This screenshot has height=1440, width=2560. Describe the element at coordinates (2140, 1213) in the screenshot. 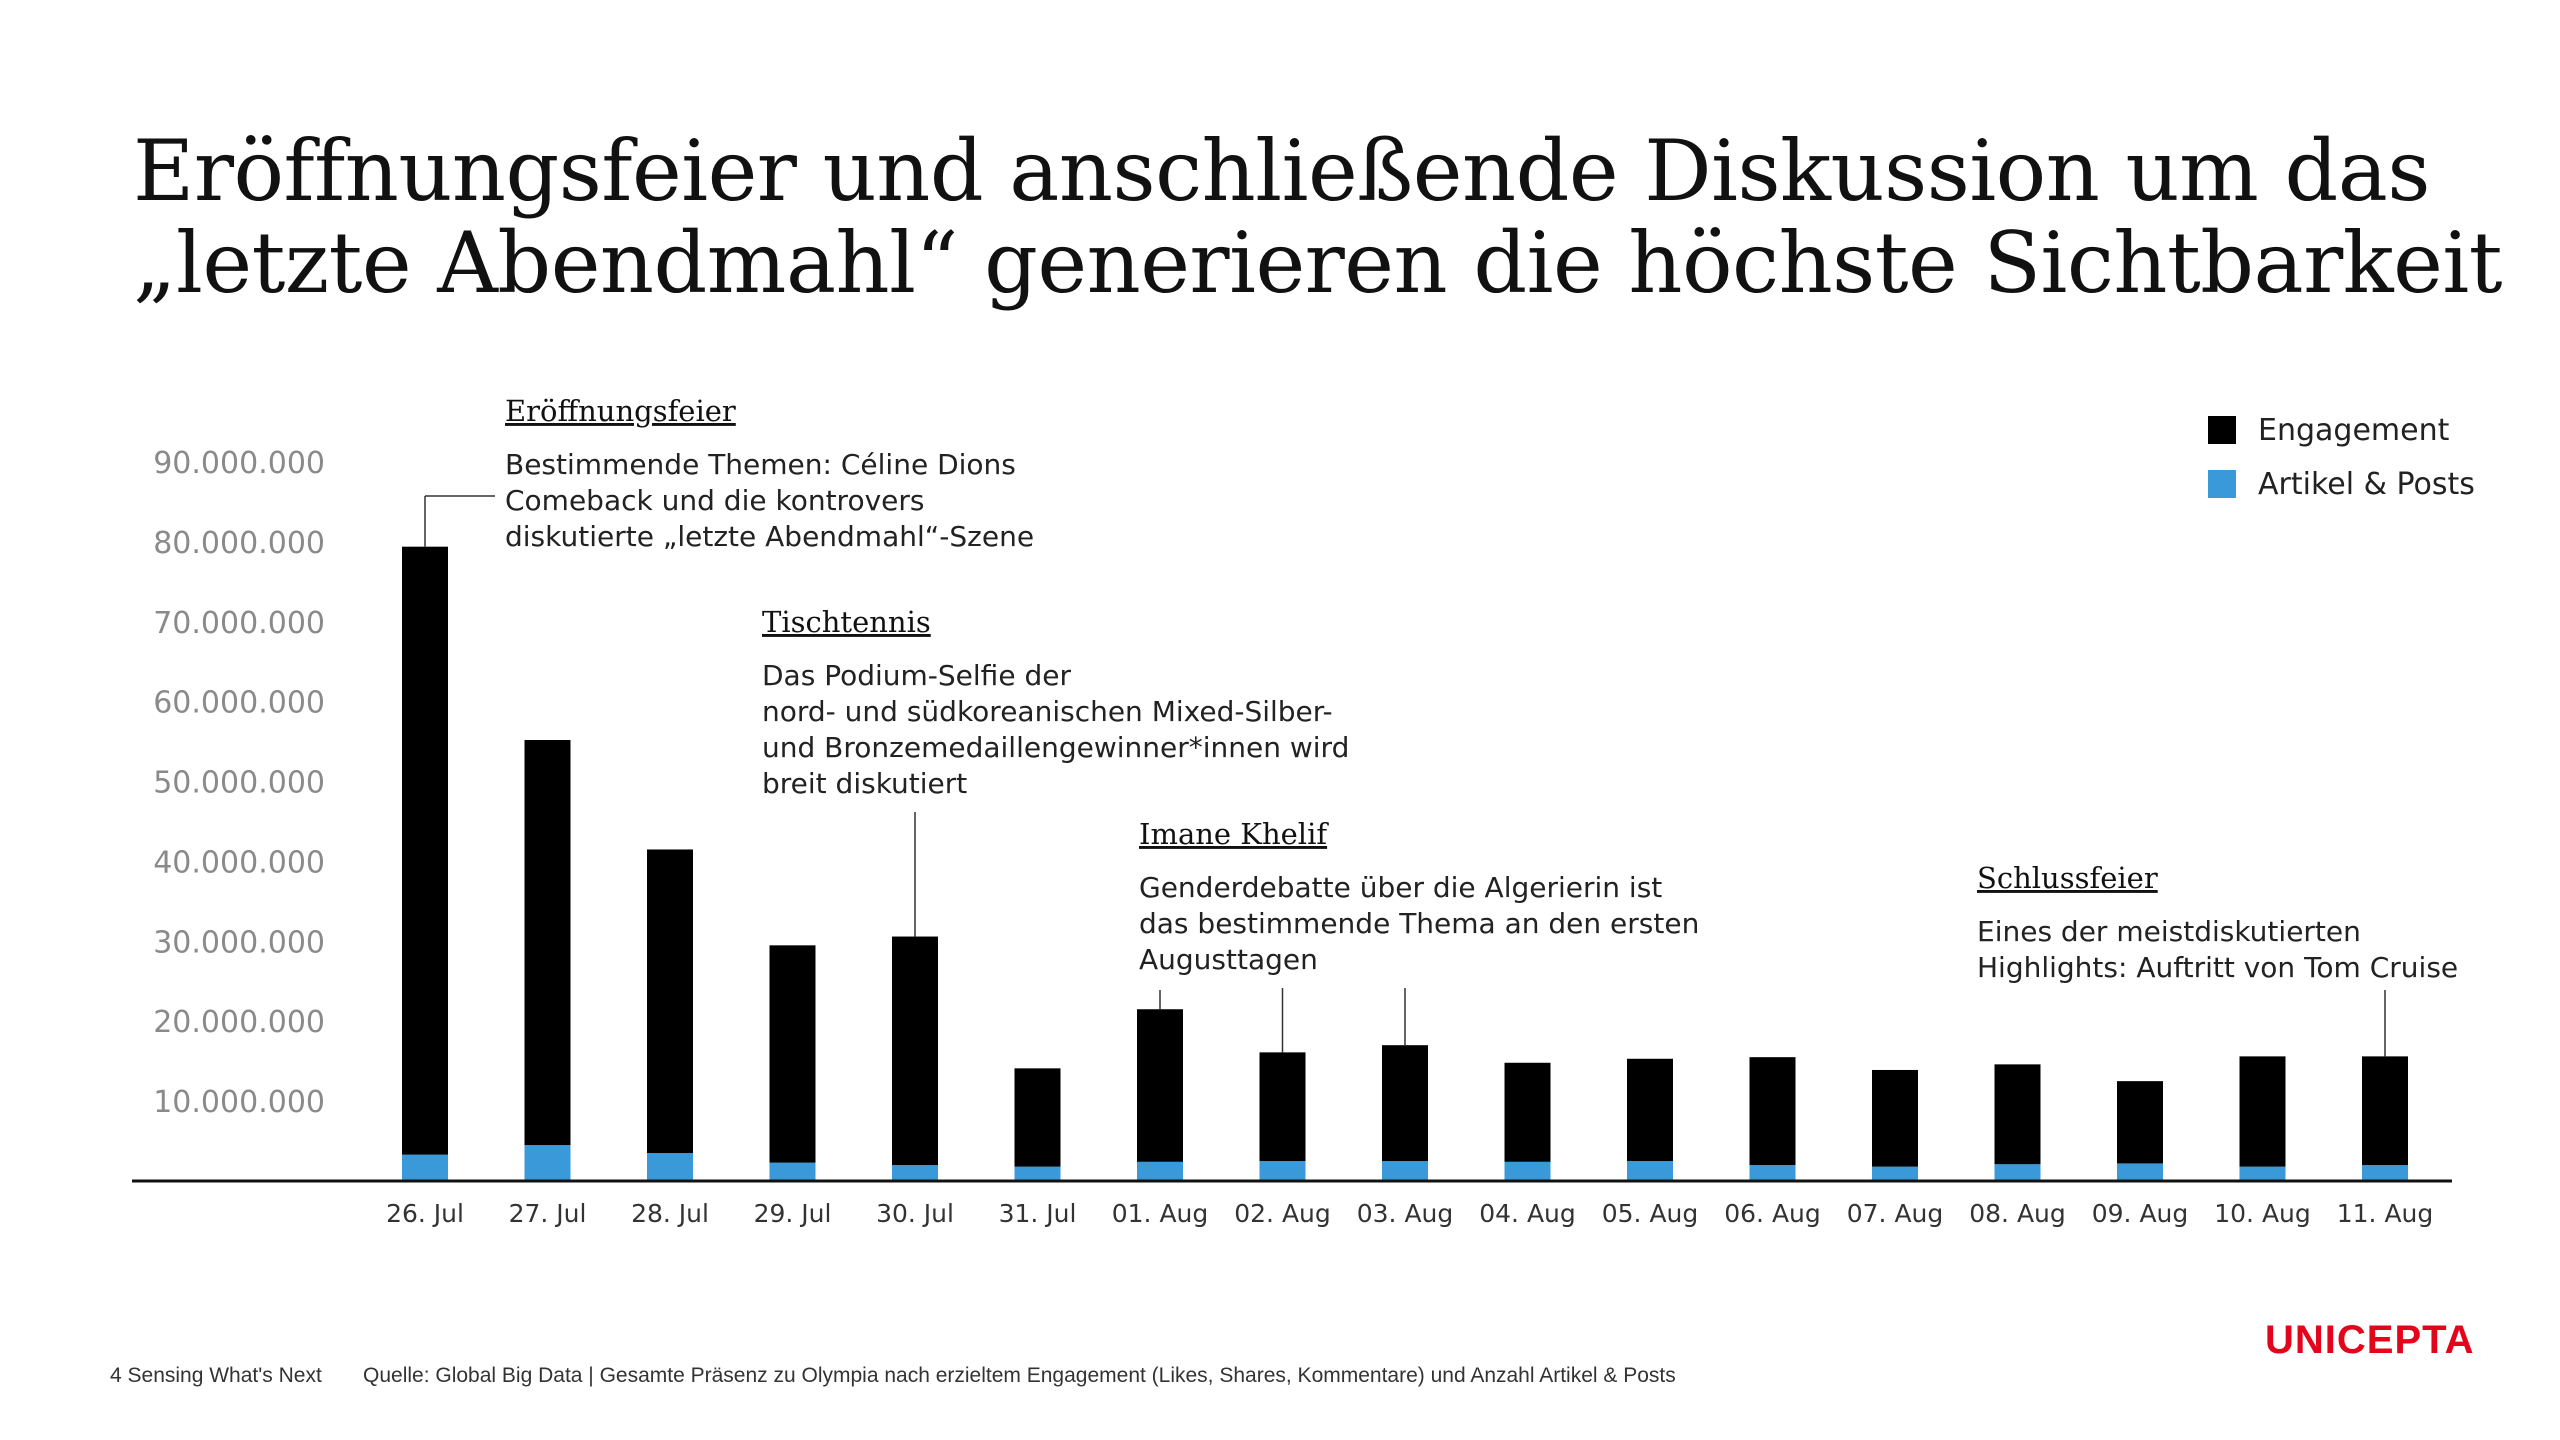

I see `x-tick-label: 09. Aug` at that location.